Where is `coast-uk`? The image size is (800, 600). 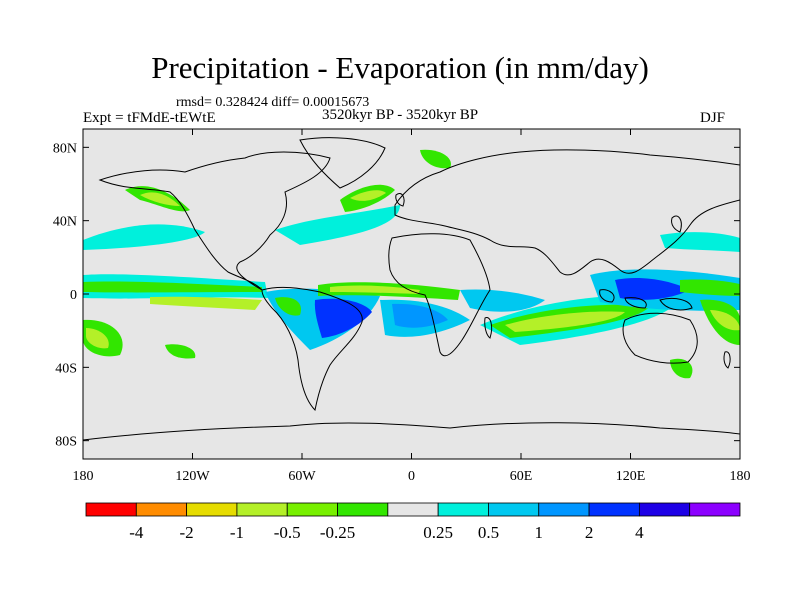 coast-uk is located at coordinates (400, 199).